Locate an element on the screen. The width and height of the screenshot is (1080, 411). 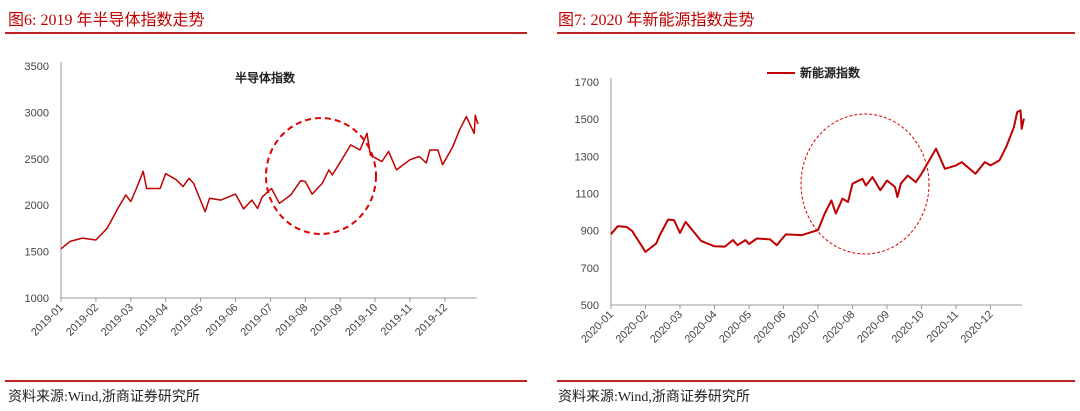
x-tick-label: 2020-02 is located at coordinates (632, 327).